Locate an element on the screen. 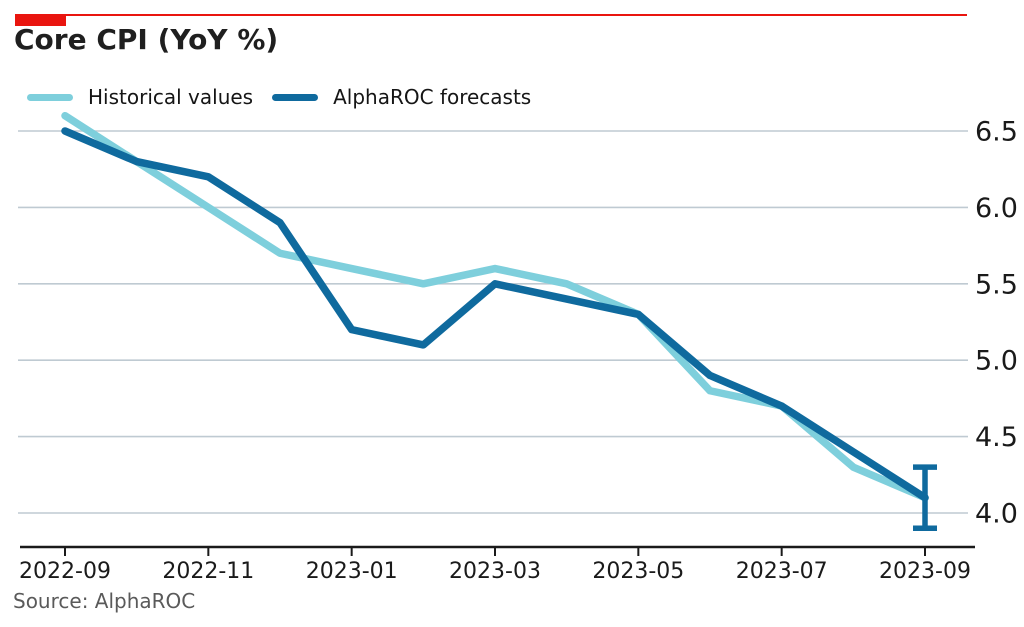  y-tick-label: 6.5 is located at coordinates (996, 132).